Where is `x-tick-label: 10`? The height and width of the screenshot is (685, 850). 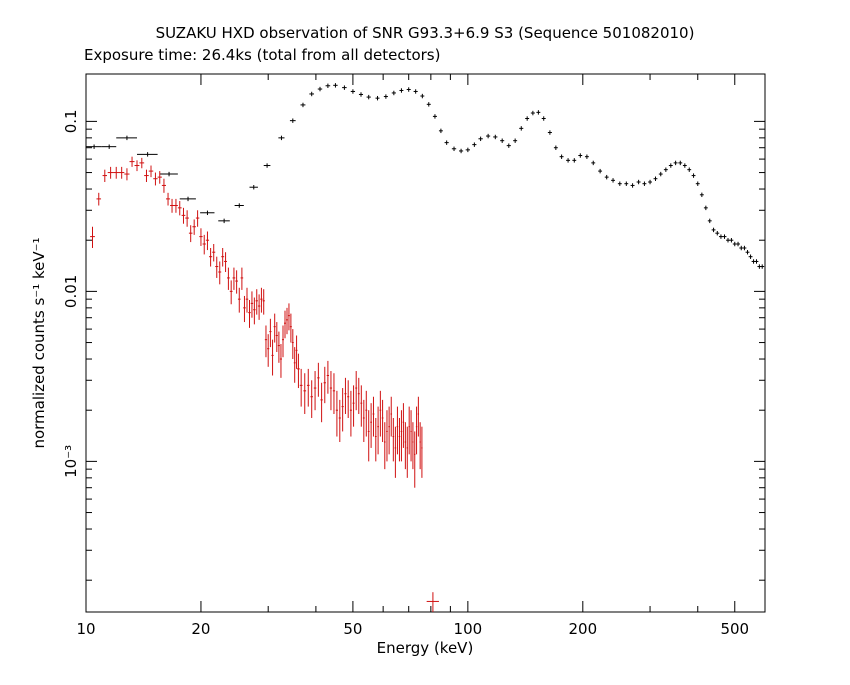
x-tick-label: 10 is located at coordinates (85, 629).